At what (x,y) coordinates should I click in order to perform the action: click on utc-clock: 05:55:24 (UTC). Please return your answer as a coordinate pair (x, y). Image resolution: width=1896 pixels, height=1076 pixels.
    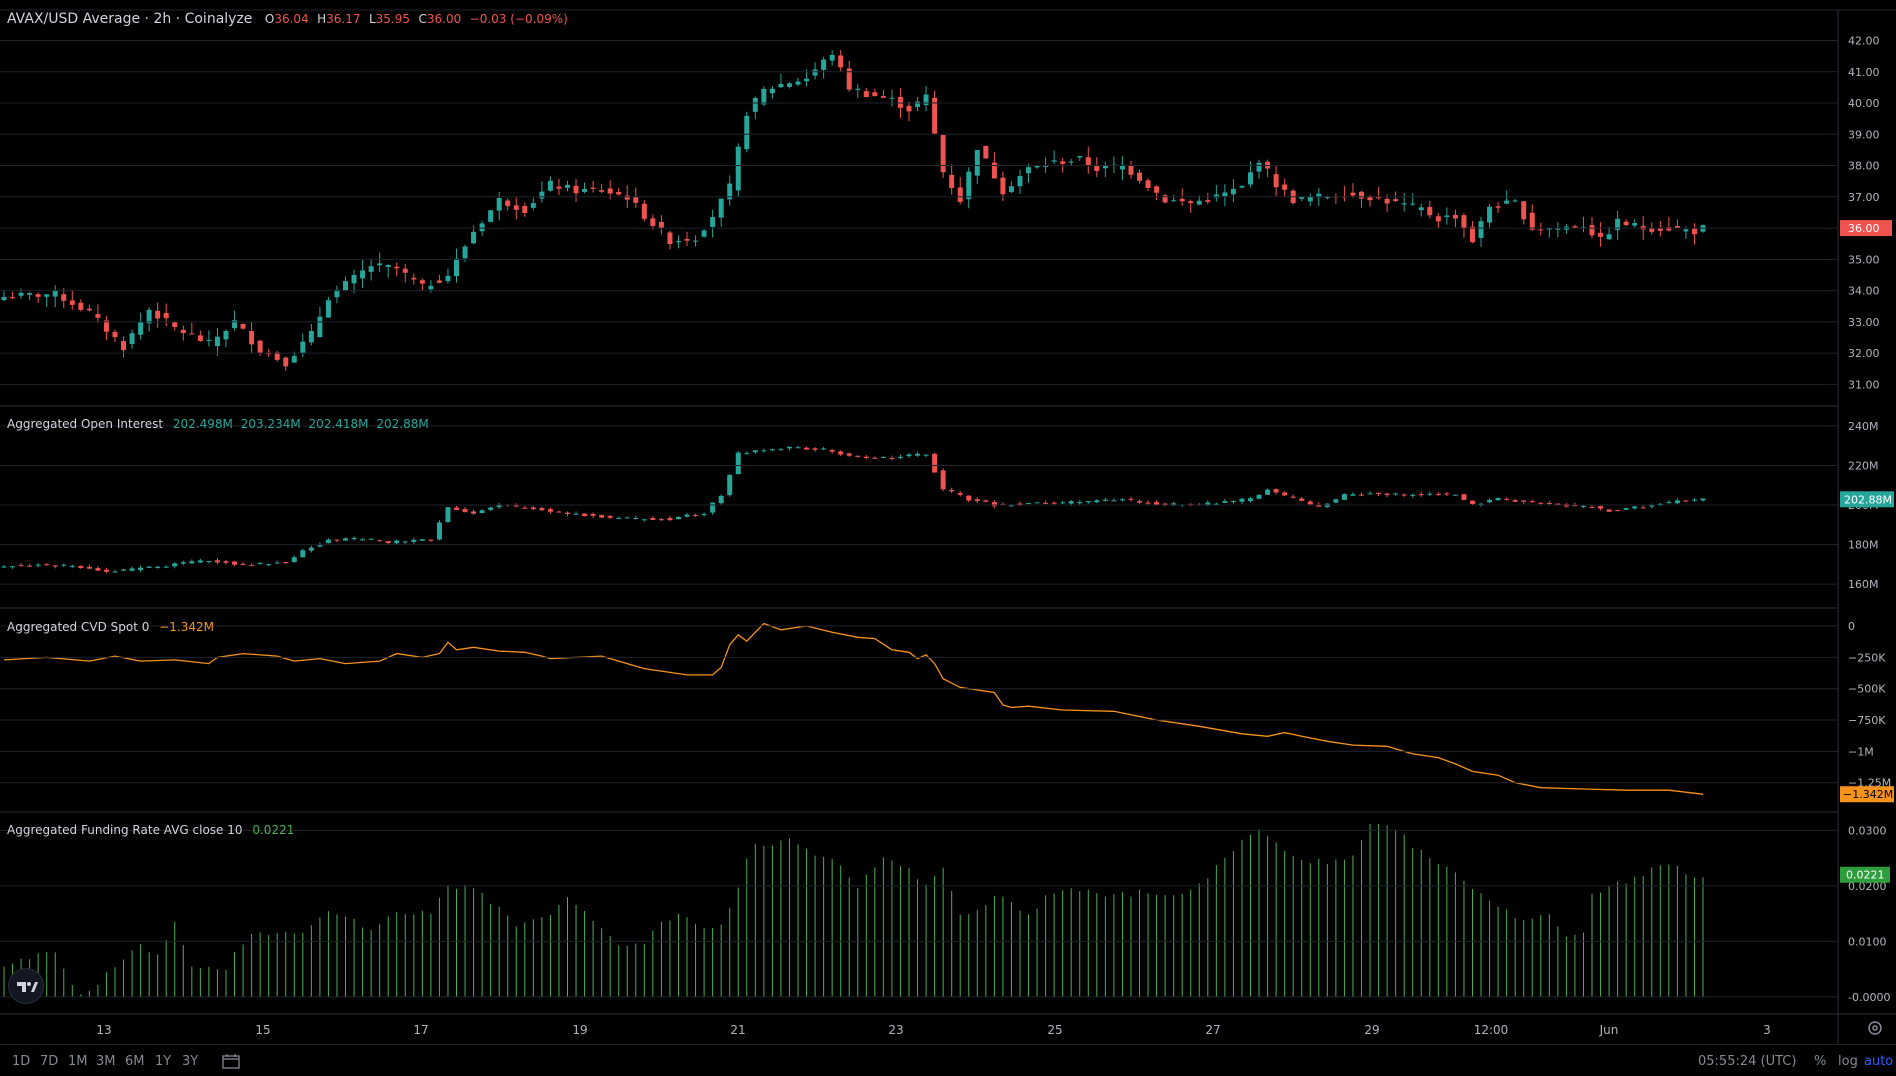
    Looking at the image, I should click on (1747, 1061).